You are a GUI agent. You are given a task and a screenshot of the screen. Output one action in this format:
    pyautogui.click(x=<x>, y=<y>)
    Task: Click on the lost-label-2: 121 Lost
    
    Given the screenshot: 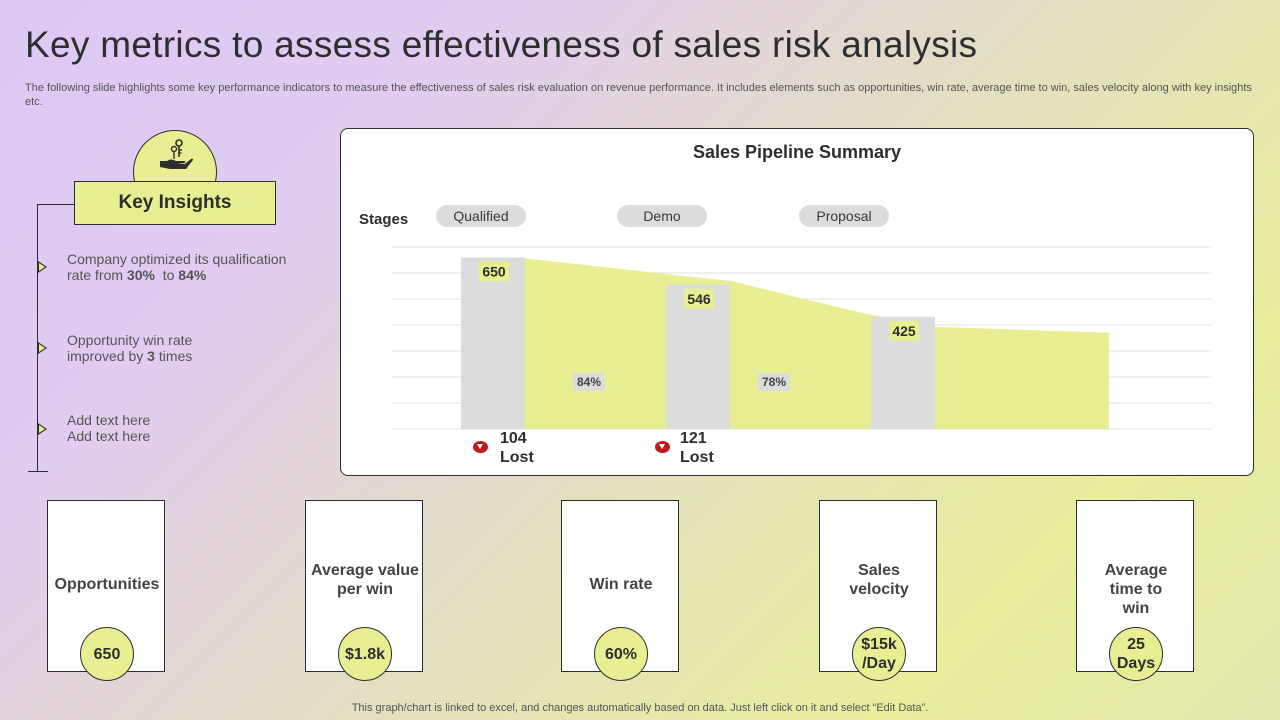 What is the action you would take?
    pyautogui.click(x=697, y=448)
    